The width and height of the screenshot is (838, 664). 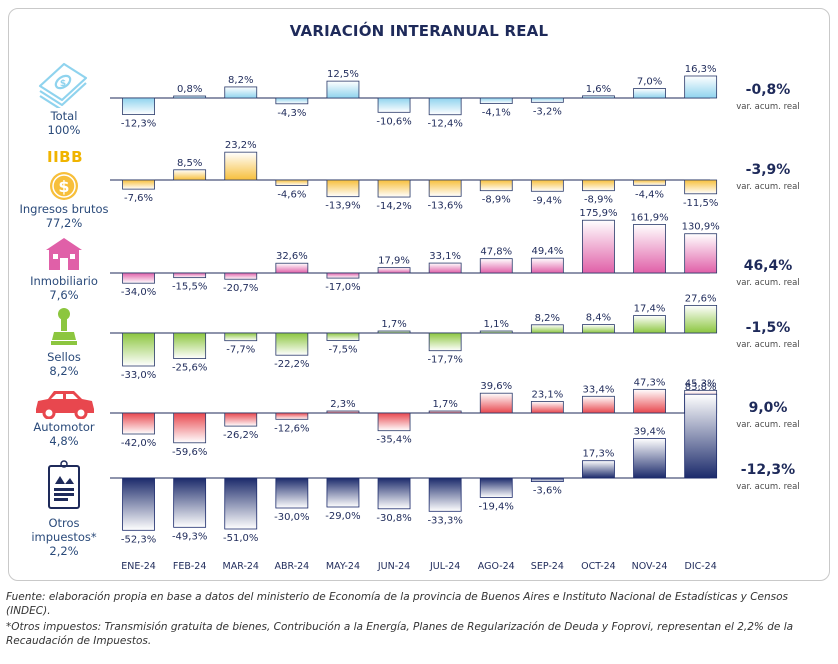 I want to click on data-label-iibb-jun-24: -14,2%, so click(x=393, y=206).